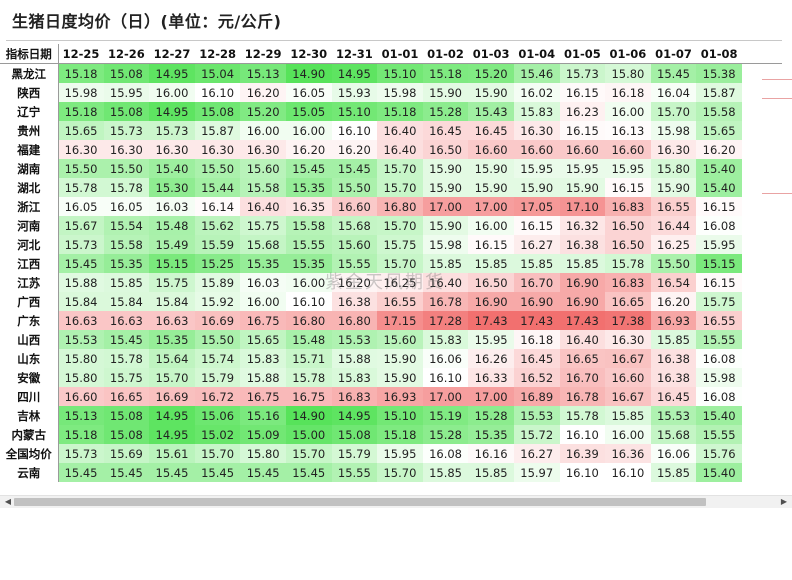  What do you see at coordinates (673, 225) in the screenshot?
I see `price-cell: 16.44` at bounding box center [673, 225].